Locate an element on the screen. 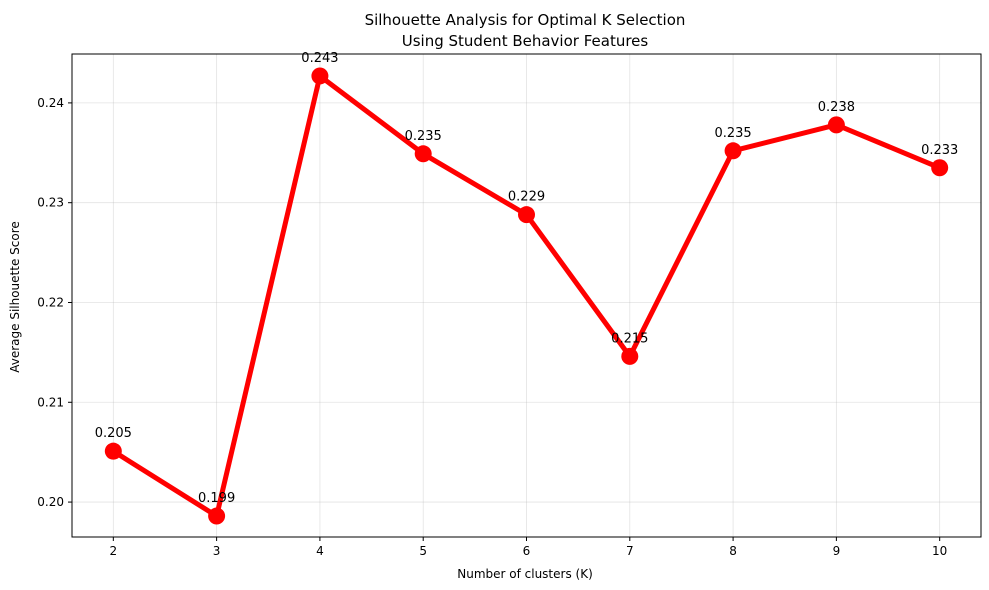  x-tick-label: 9 is located at coordinates (837, 551).